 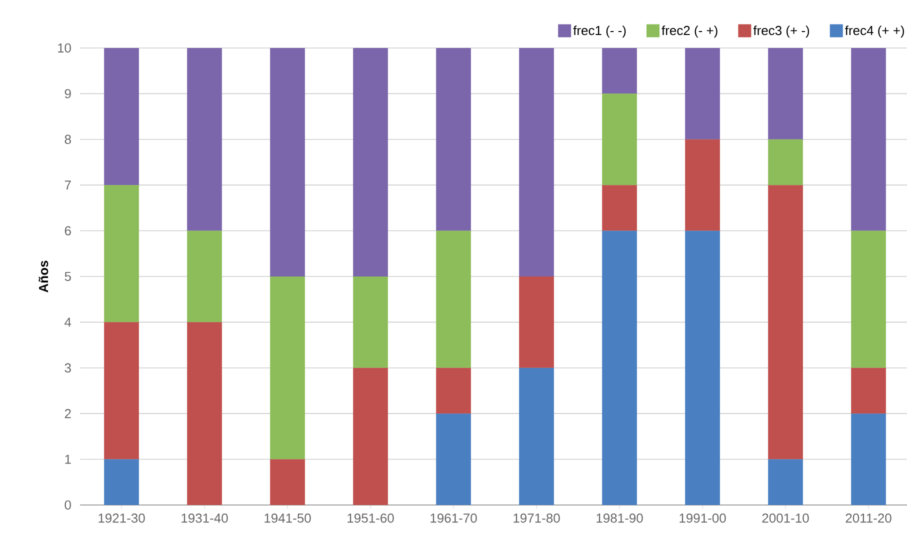 I want to click on x-tick-label: 2011-20, so click(x=869, y=518).